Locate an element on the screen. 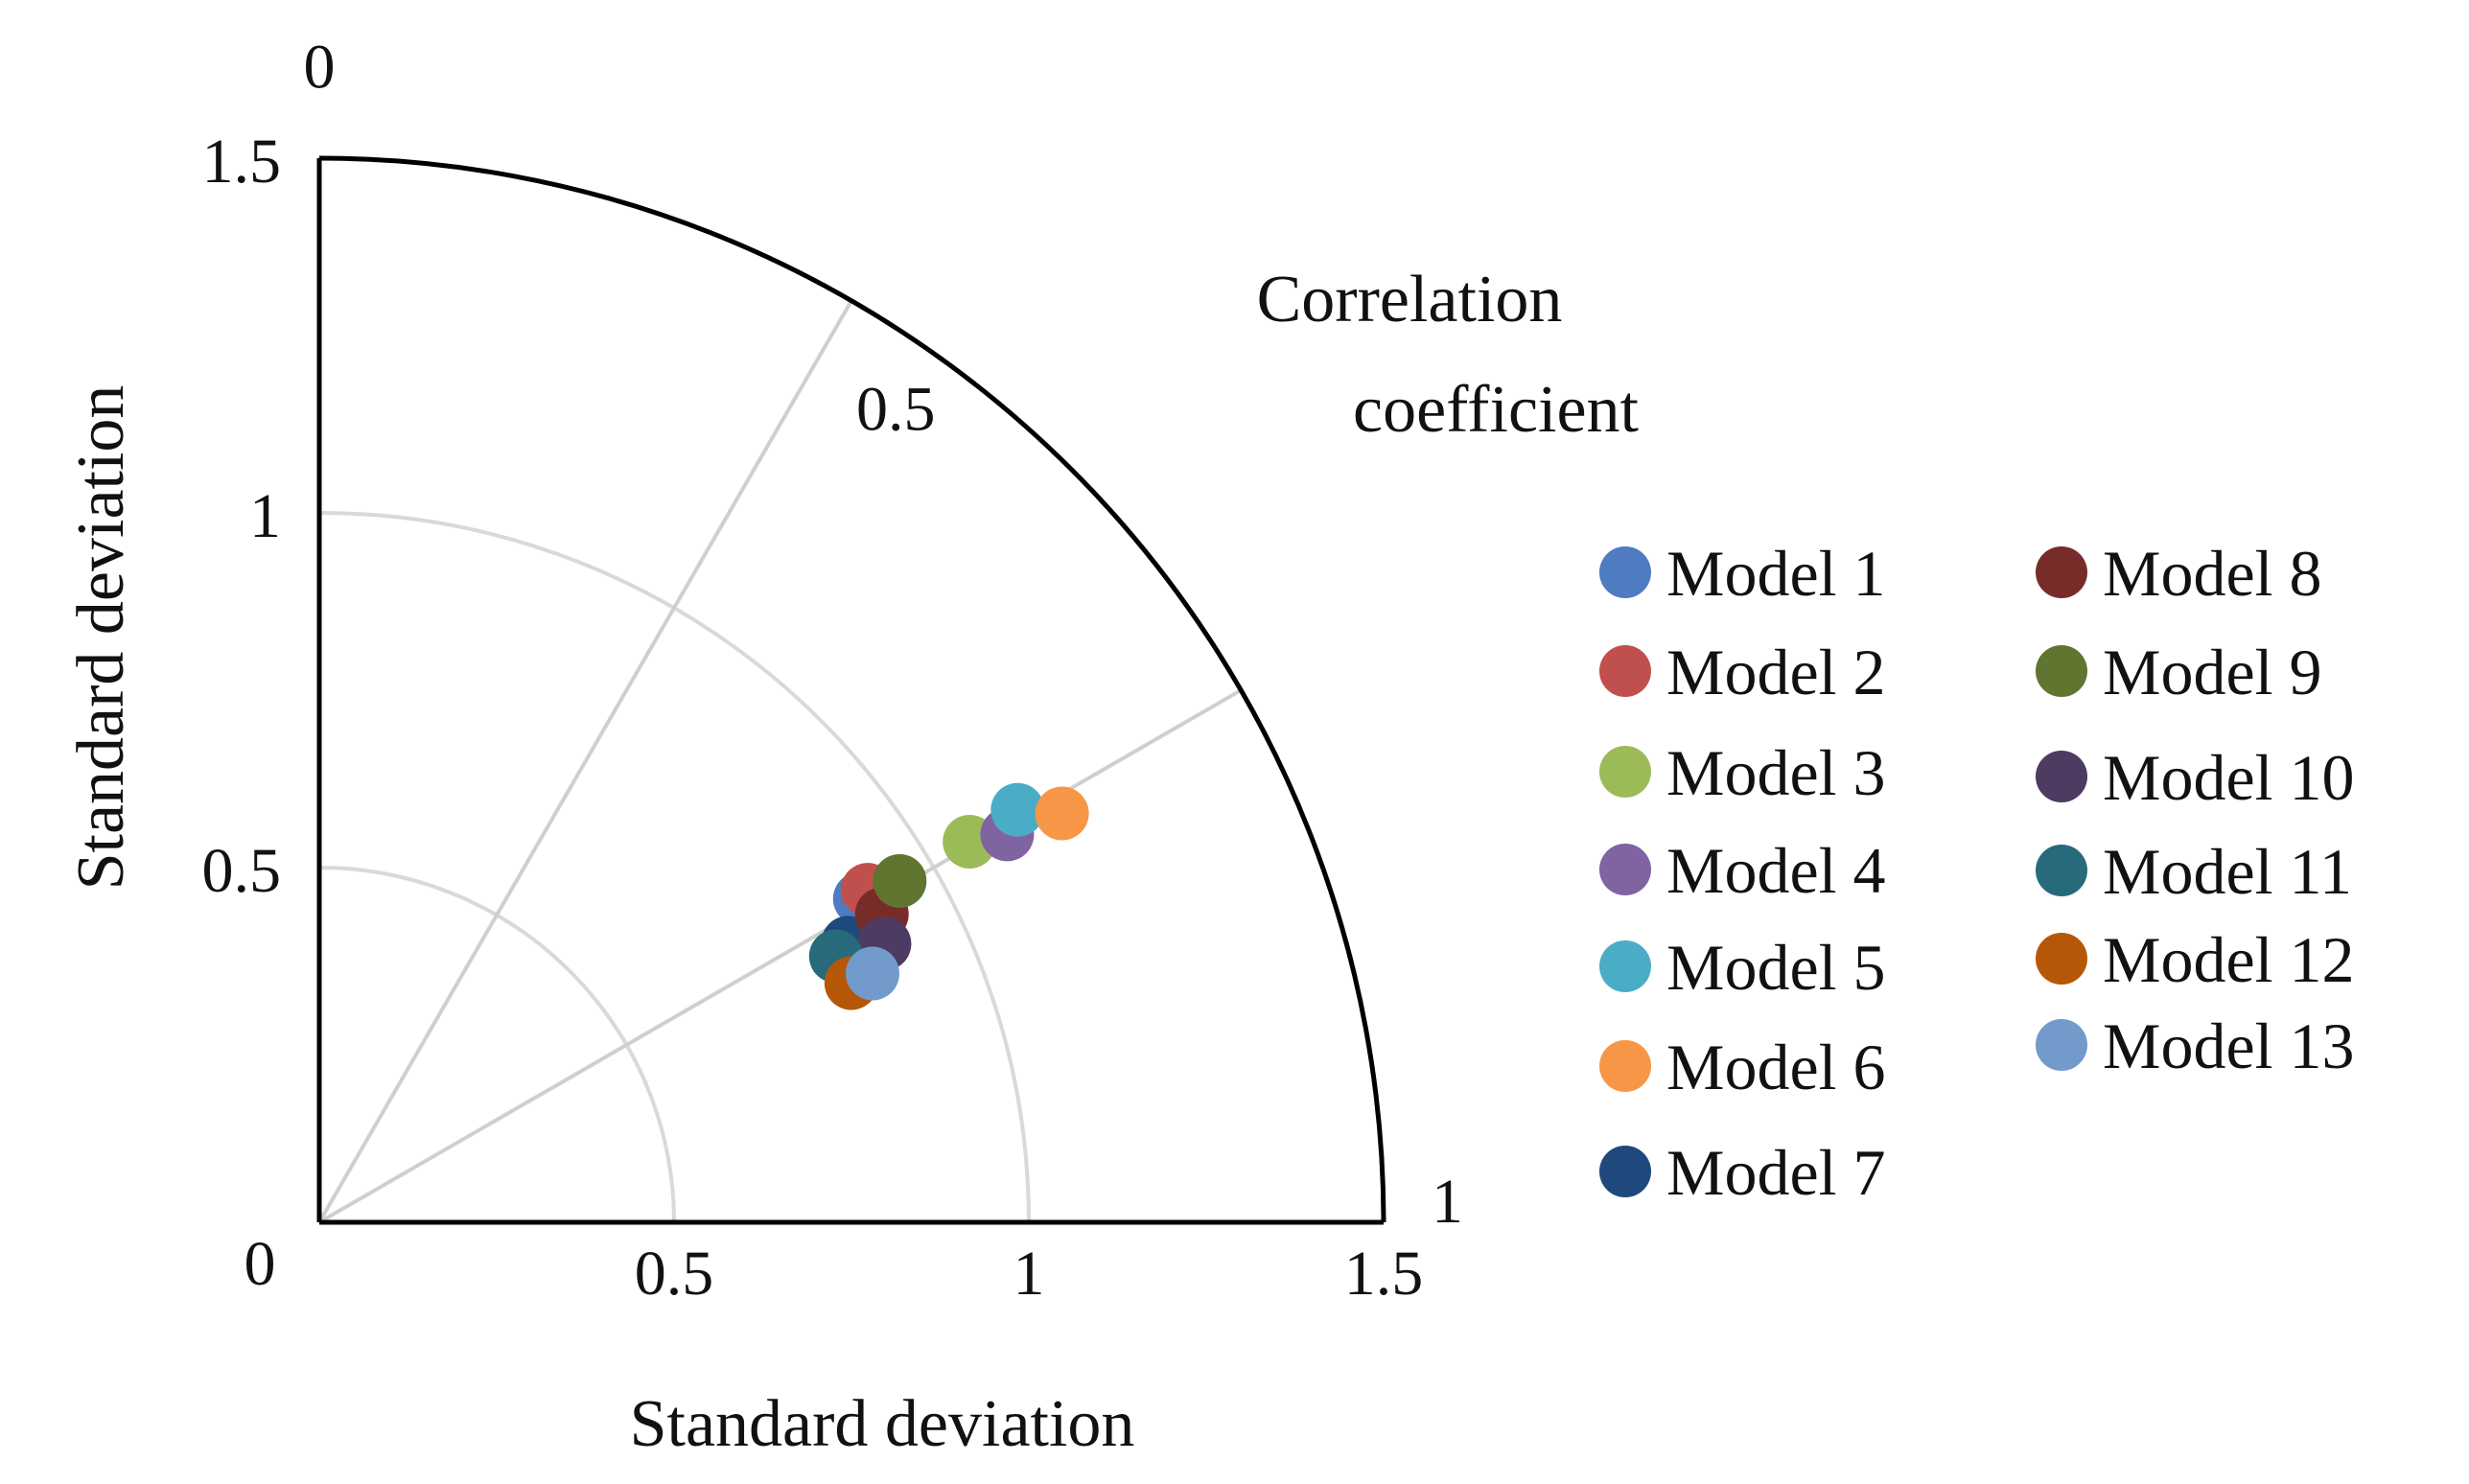 This screenshot has height=1484, width=2469. legend-item-model-3: Model 3 is located at coordinates (1743, 773).